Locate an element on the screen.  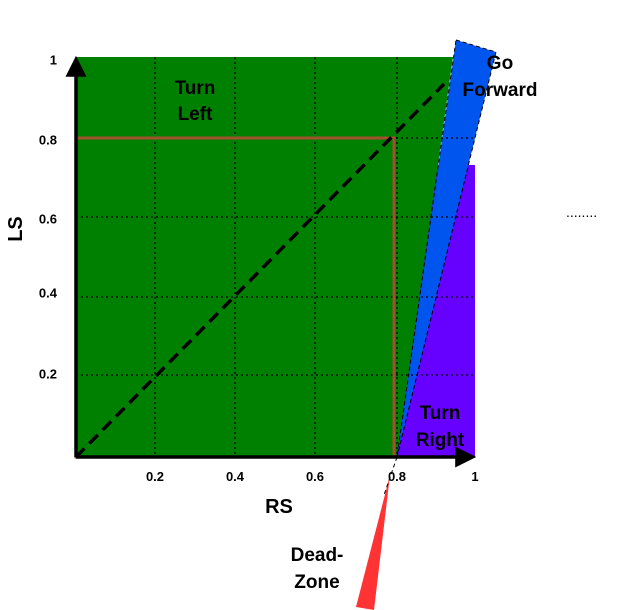
dead-zone-label: Zone is located at coordinates (316, 582).